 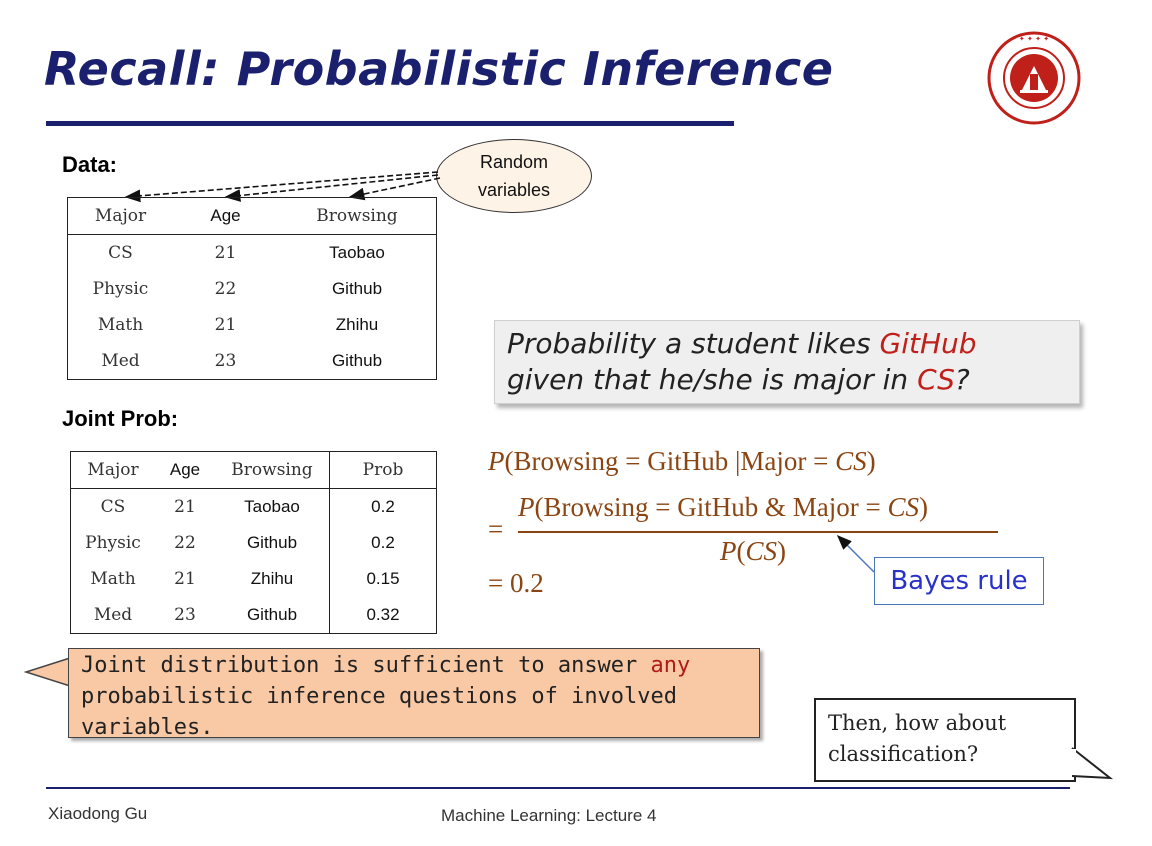 I want to click on callout-pointer, so click(x=48, y=672).